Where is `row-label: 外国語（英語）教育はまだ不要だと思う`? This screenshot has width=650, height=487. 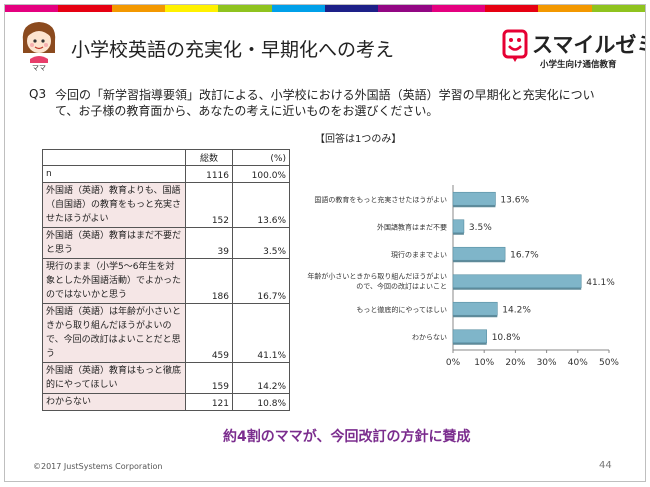 row-label: 外国語（英語）教育はまだ不要だと思う is located at coordinates (114, 243).